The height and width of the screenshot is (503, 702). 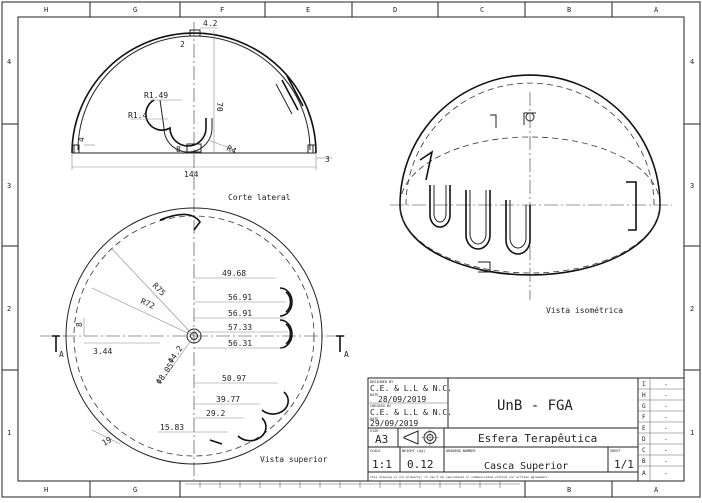 I want to click on drawing-weight: 0.12, so click(x=420, y=464).